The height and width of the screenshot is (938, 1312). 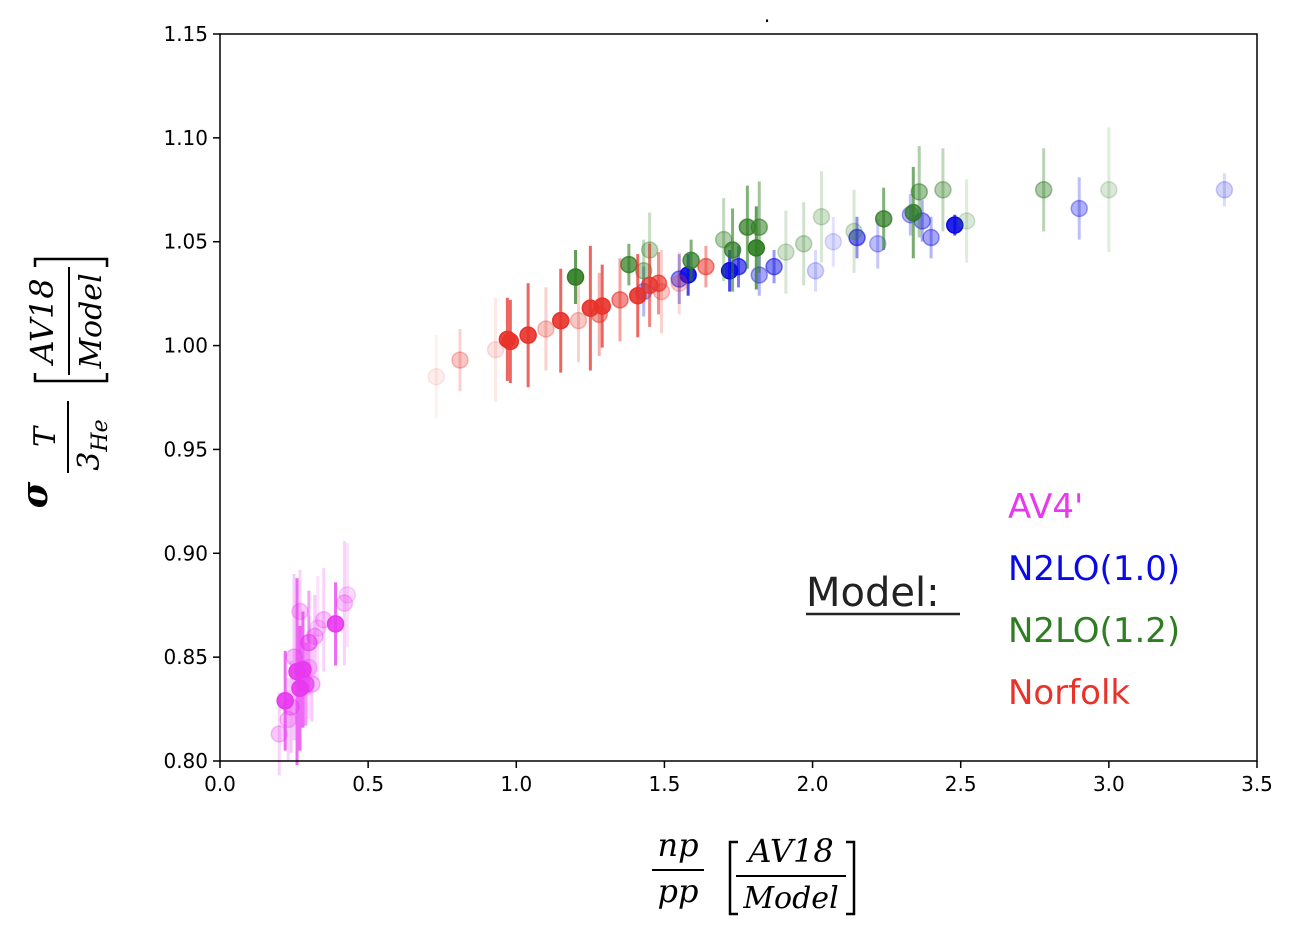 I want to click on x-tick-label: 1.0, so click(x=516, y=784).